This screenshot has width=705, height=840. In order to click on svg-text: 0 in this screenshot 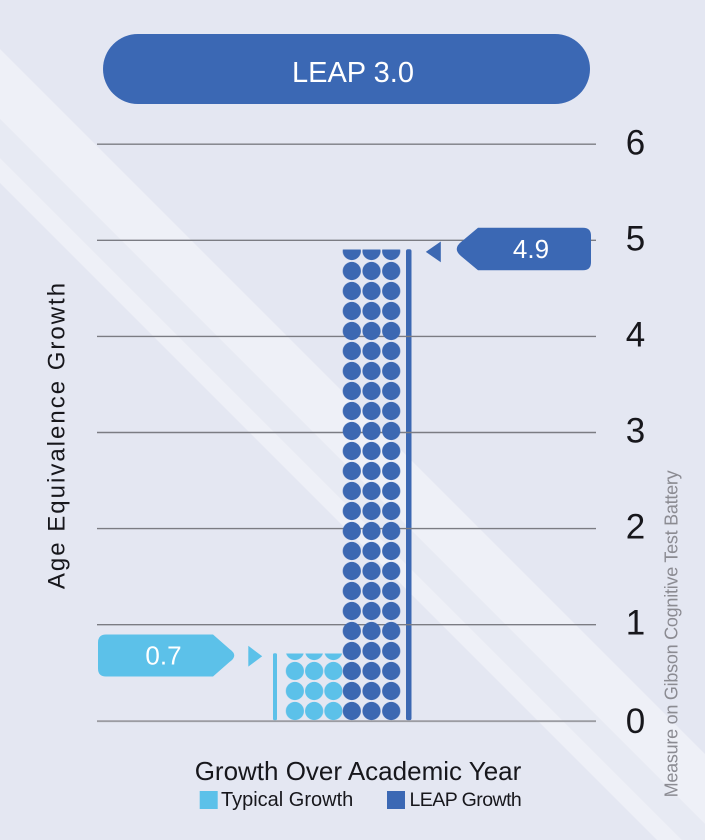, I will do `click(635, 721)`.